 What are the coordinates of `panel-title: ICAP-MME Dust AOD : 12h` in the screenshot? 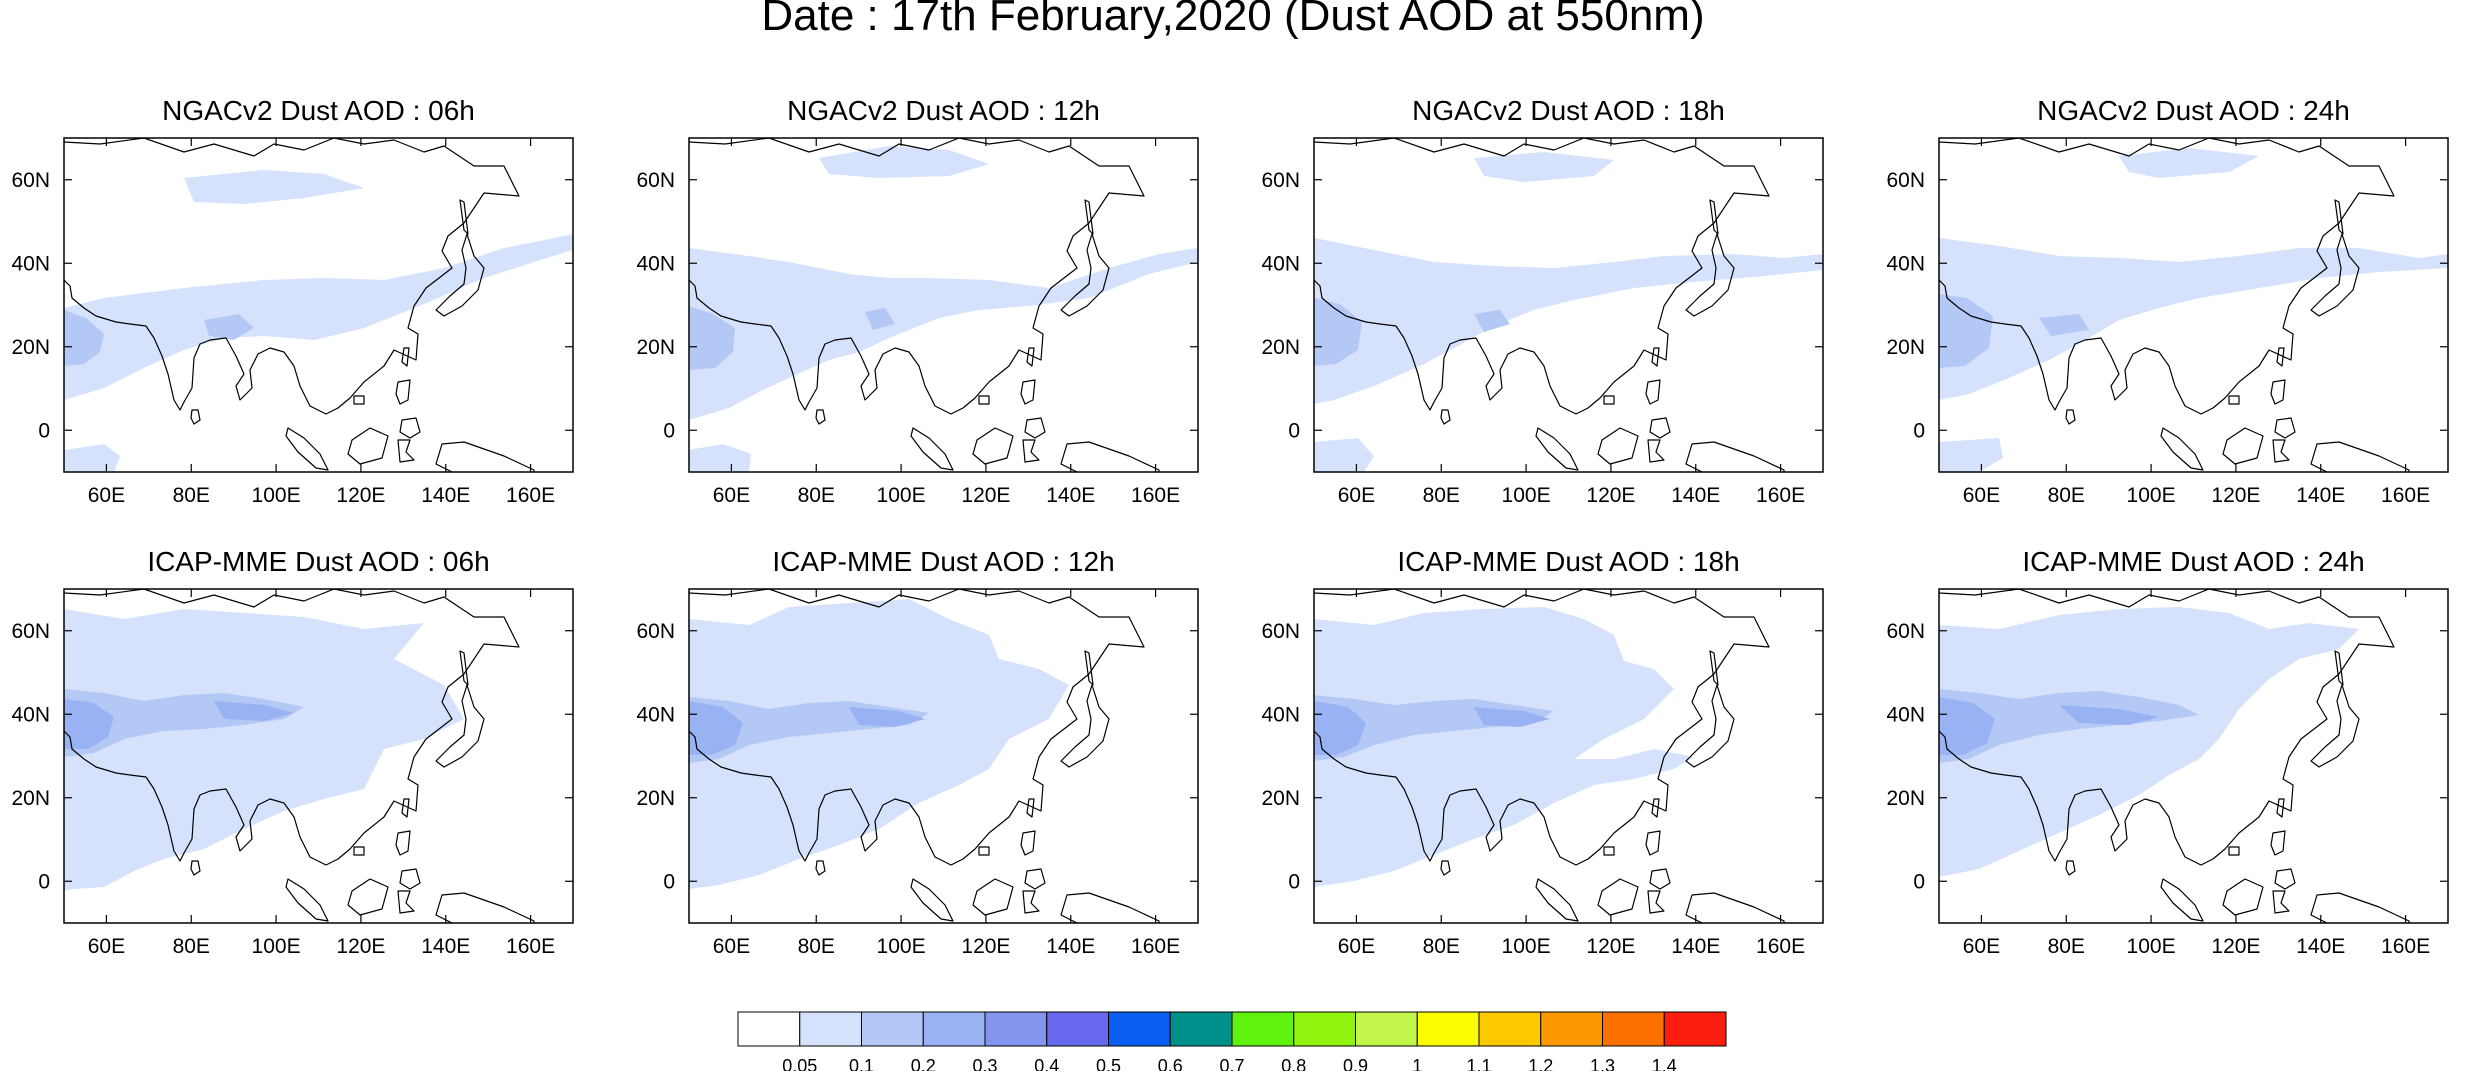 It's located at (943, 561).